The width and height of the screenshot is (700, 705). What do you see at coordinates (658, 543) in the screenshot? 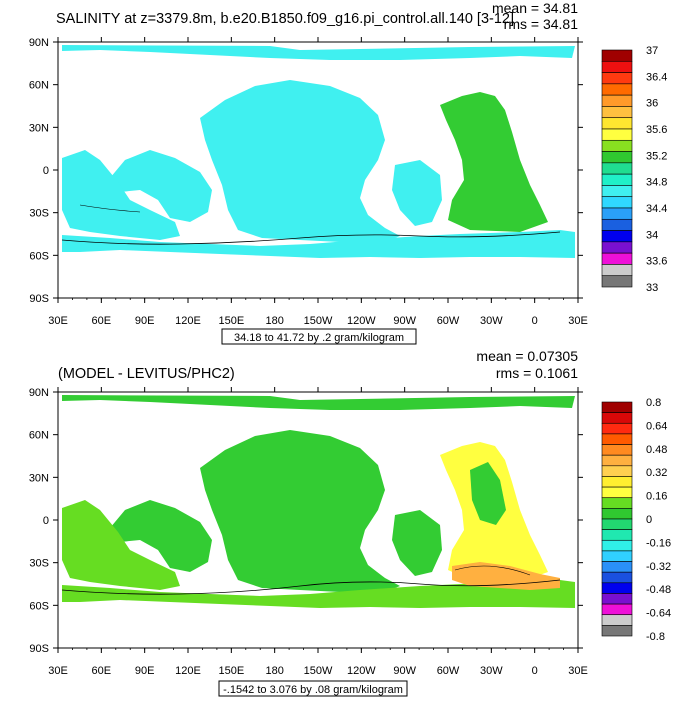
I see `colorbar-label: -0.16` at bounding box center [658, 543].